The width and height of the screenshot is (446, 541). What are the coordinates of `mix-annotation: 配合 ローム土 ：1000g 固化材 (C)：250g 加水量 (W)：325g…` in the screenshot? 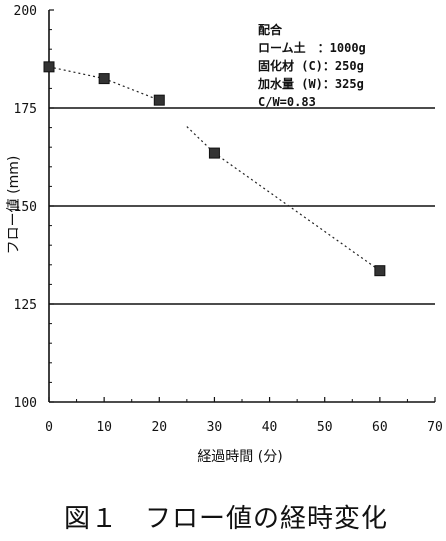 It's located at (311, 65).